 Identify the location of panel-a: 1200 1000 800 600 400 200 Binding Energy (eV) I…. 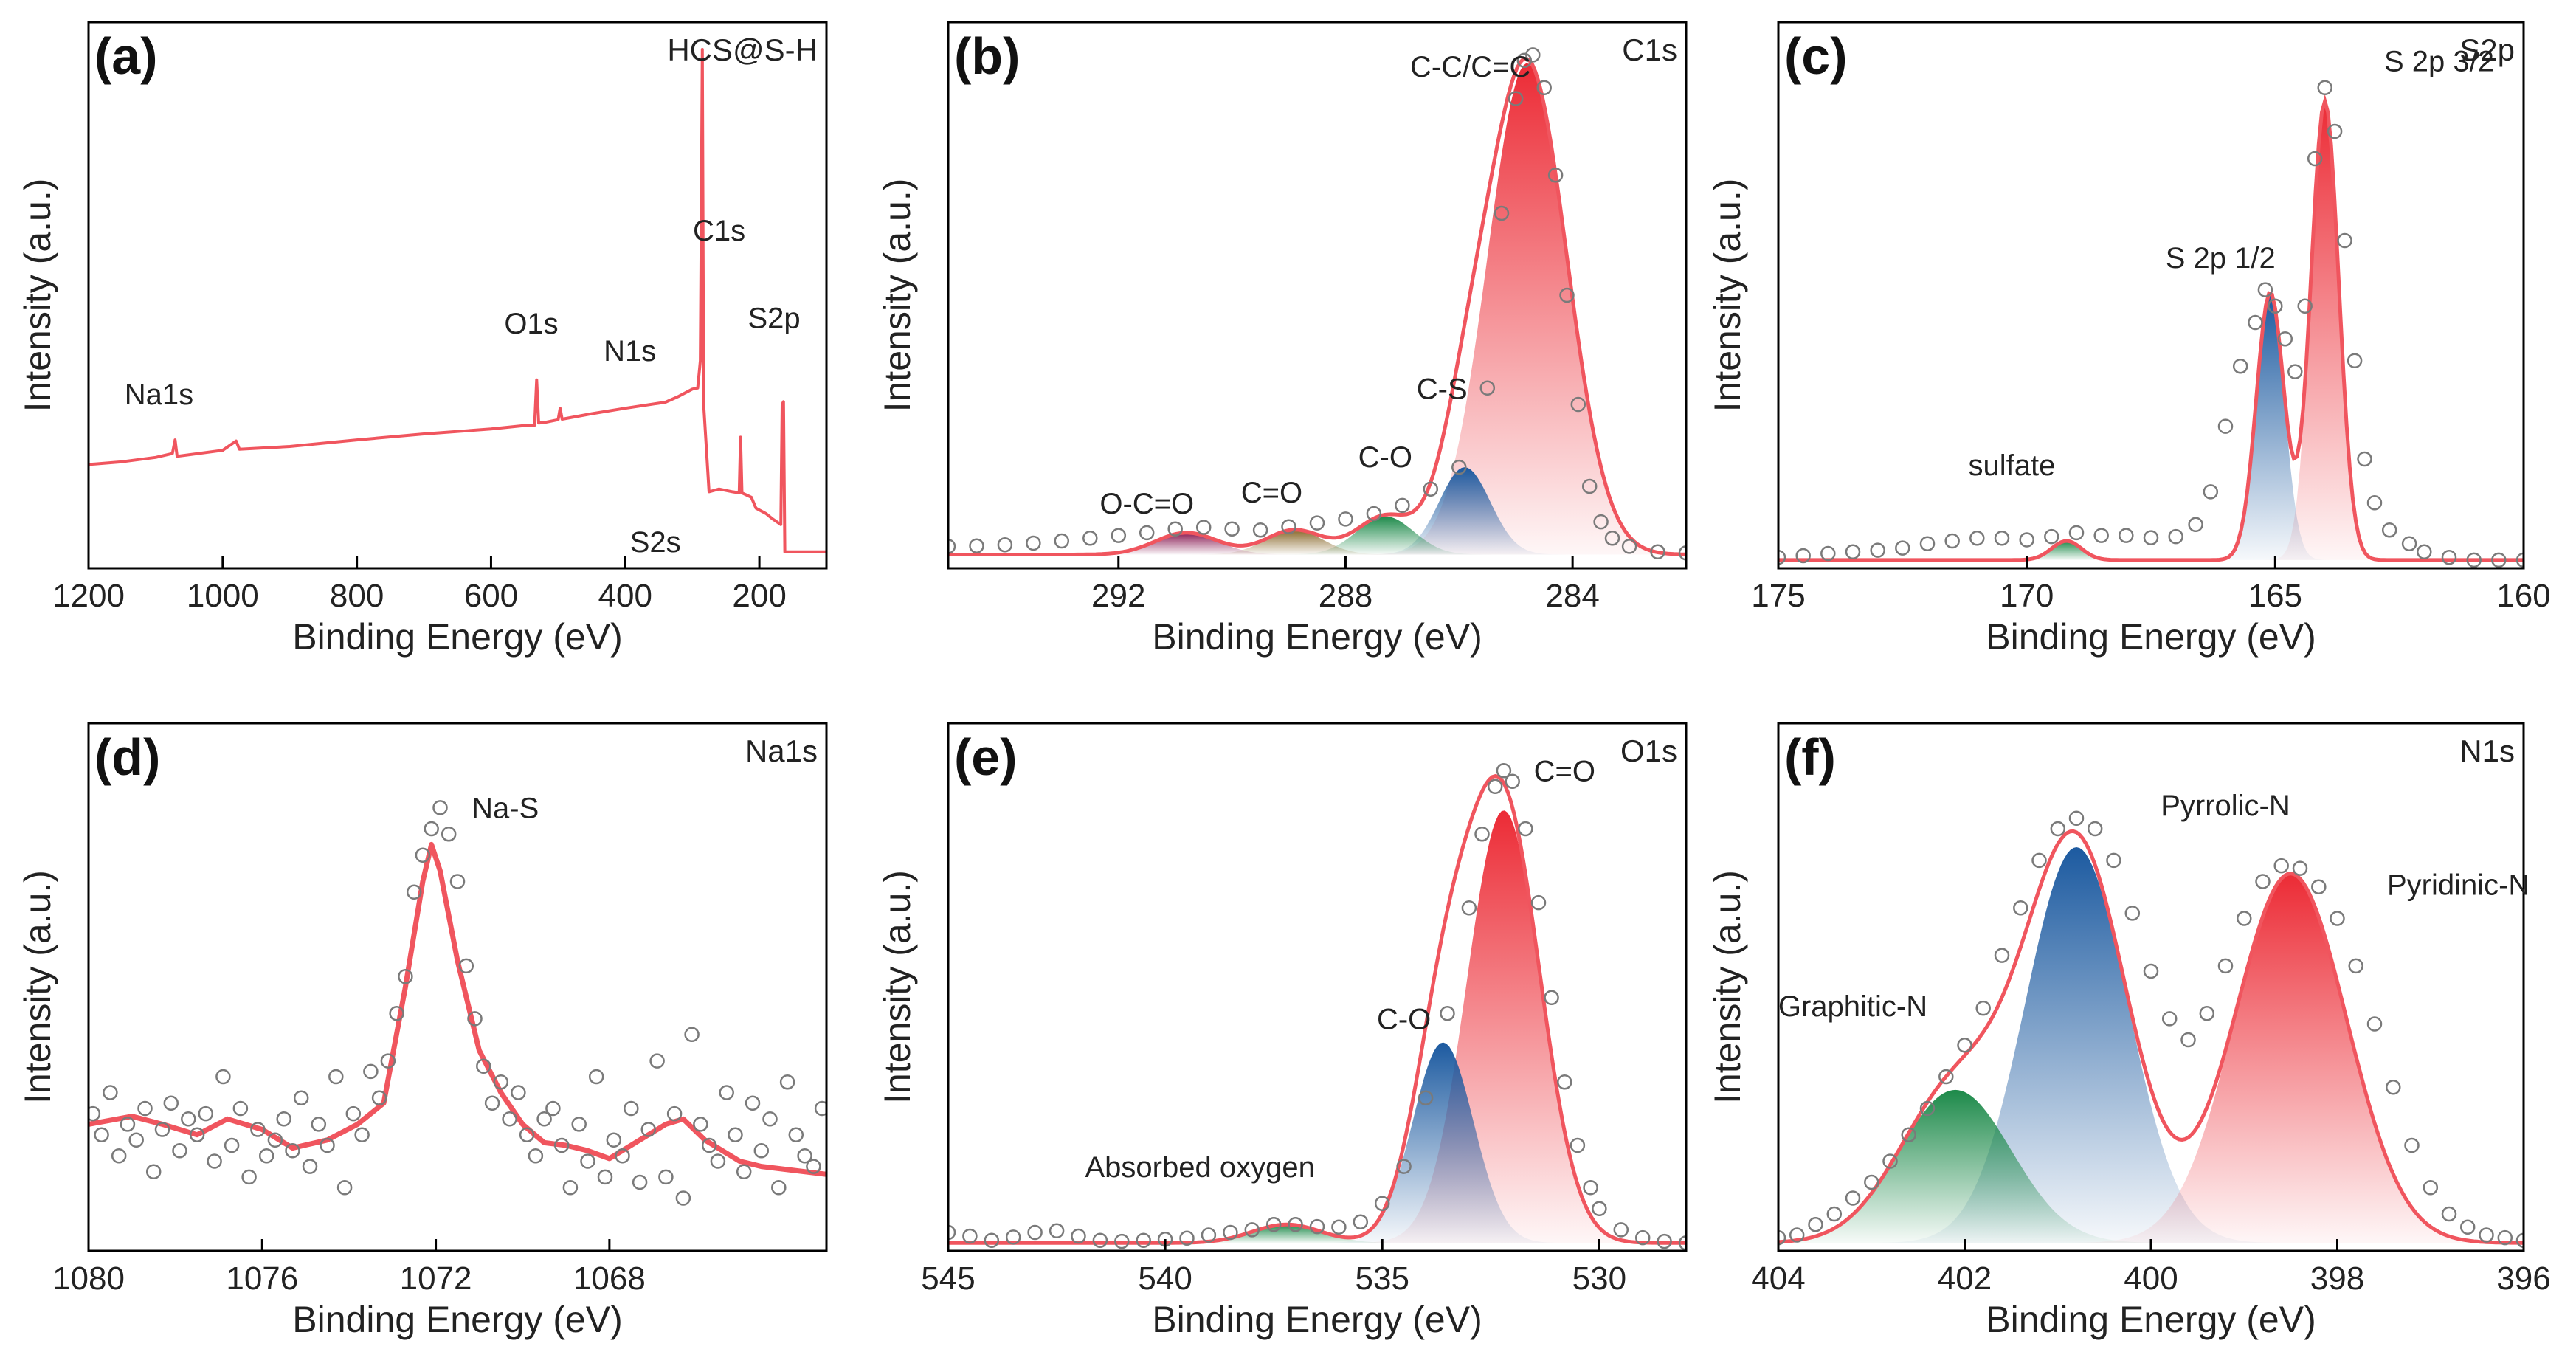
(422, 339).